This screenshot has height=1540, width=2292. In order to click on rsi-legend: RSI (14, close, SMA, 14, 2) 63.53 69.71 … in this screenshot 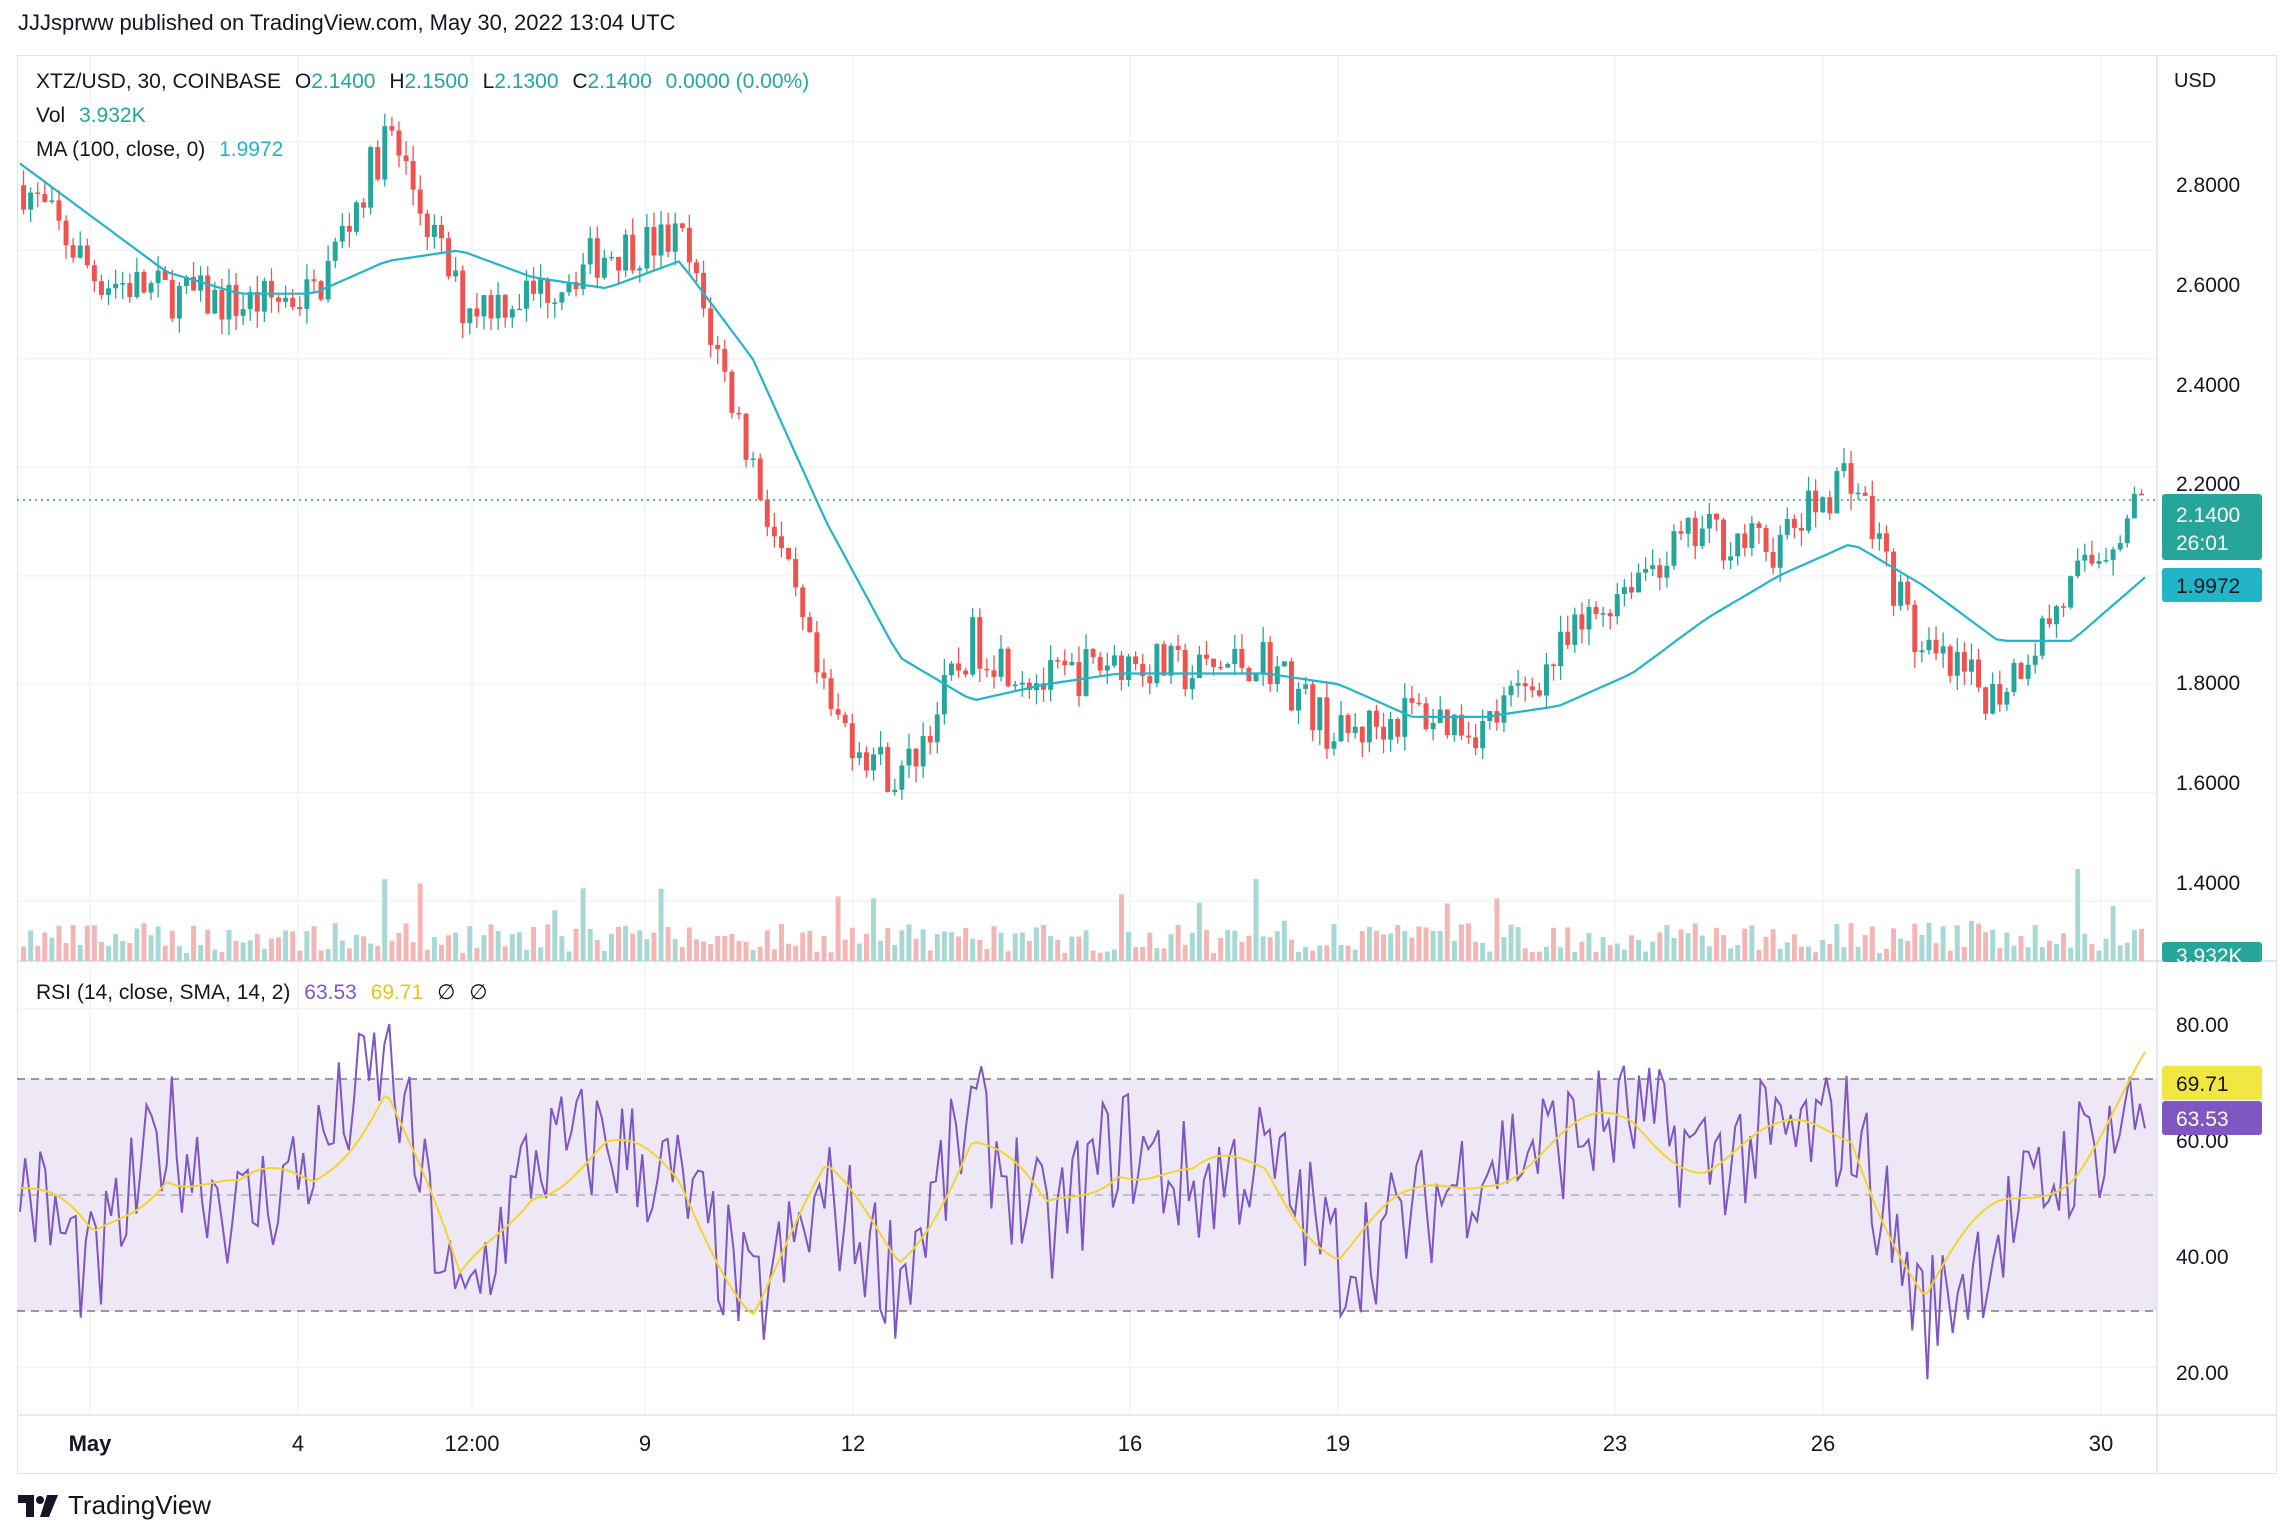, I will do `click(266, 992)`.